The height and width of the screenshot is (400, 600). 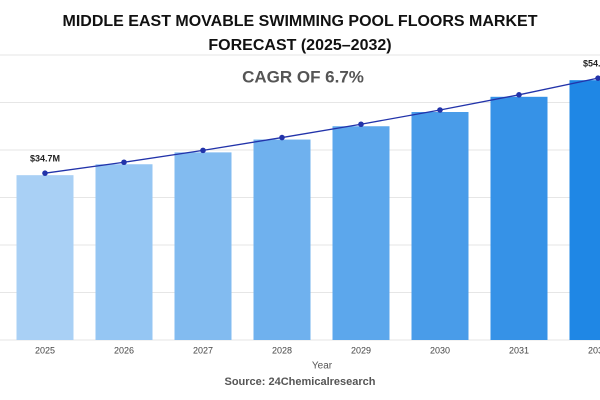 I want to click on source: Source: 24Chemicalresearch, so click(x=299, y=382).